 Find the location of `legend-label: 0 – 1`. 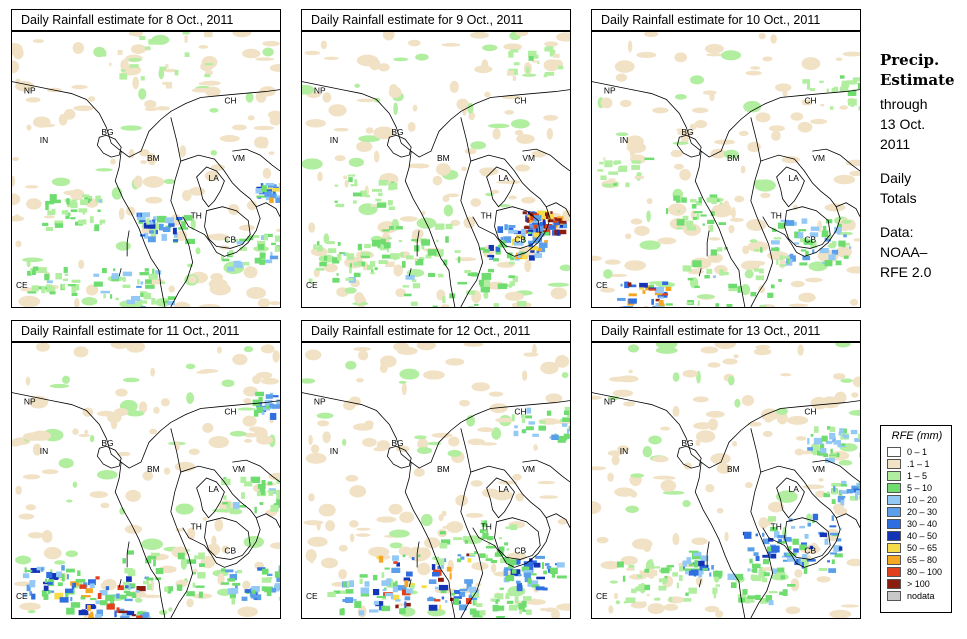

legend-label: 0 – 1 is located at coordinates (917, 452).